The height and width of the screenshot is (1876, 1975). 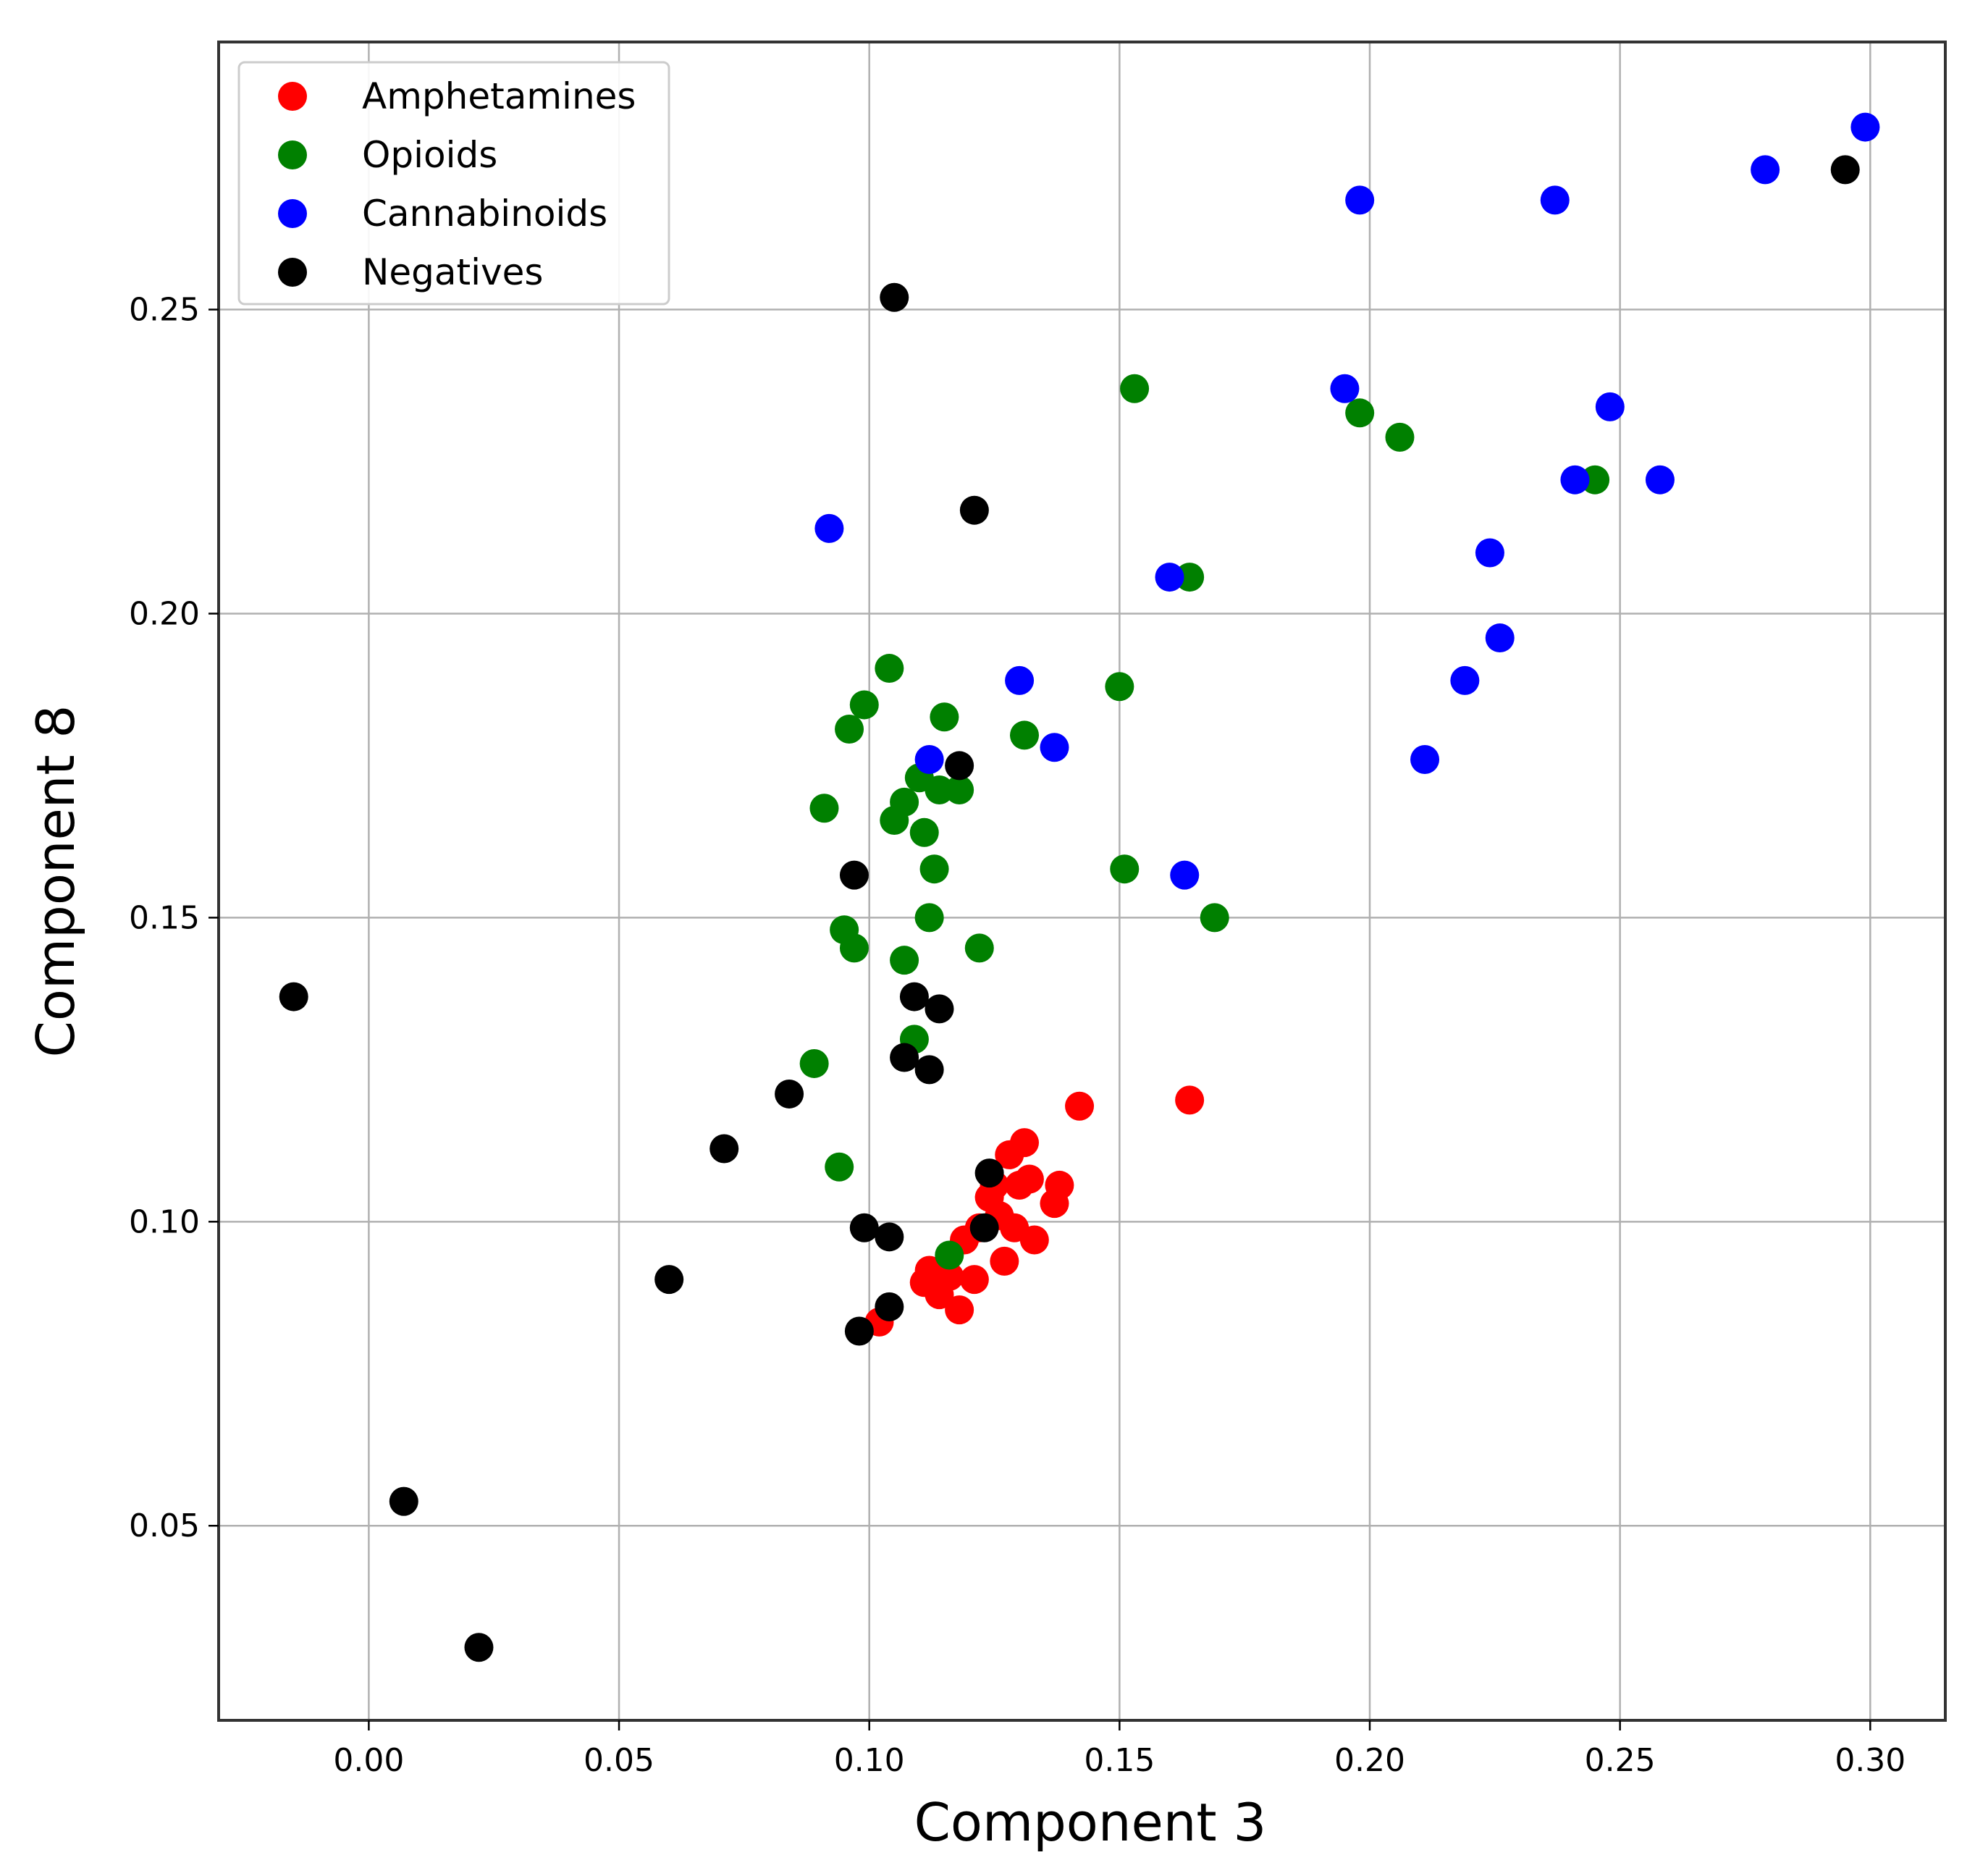 I want to click on y-tick-label: 0.20, so click(x=164, y=613).